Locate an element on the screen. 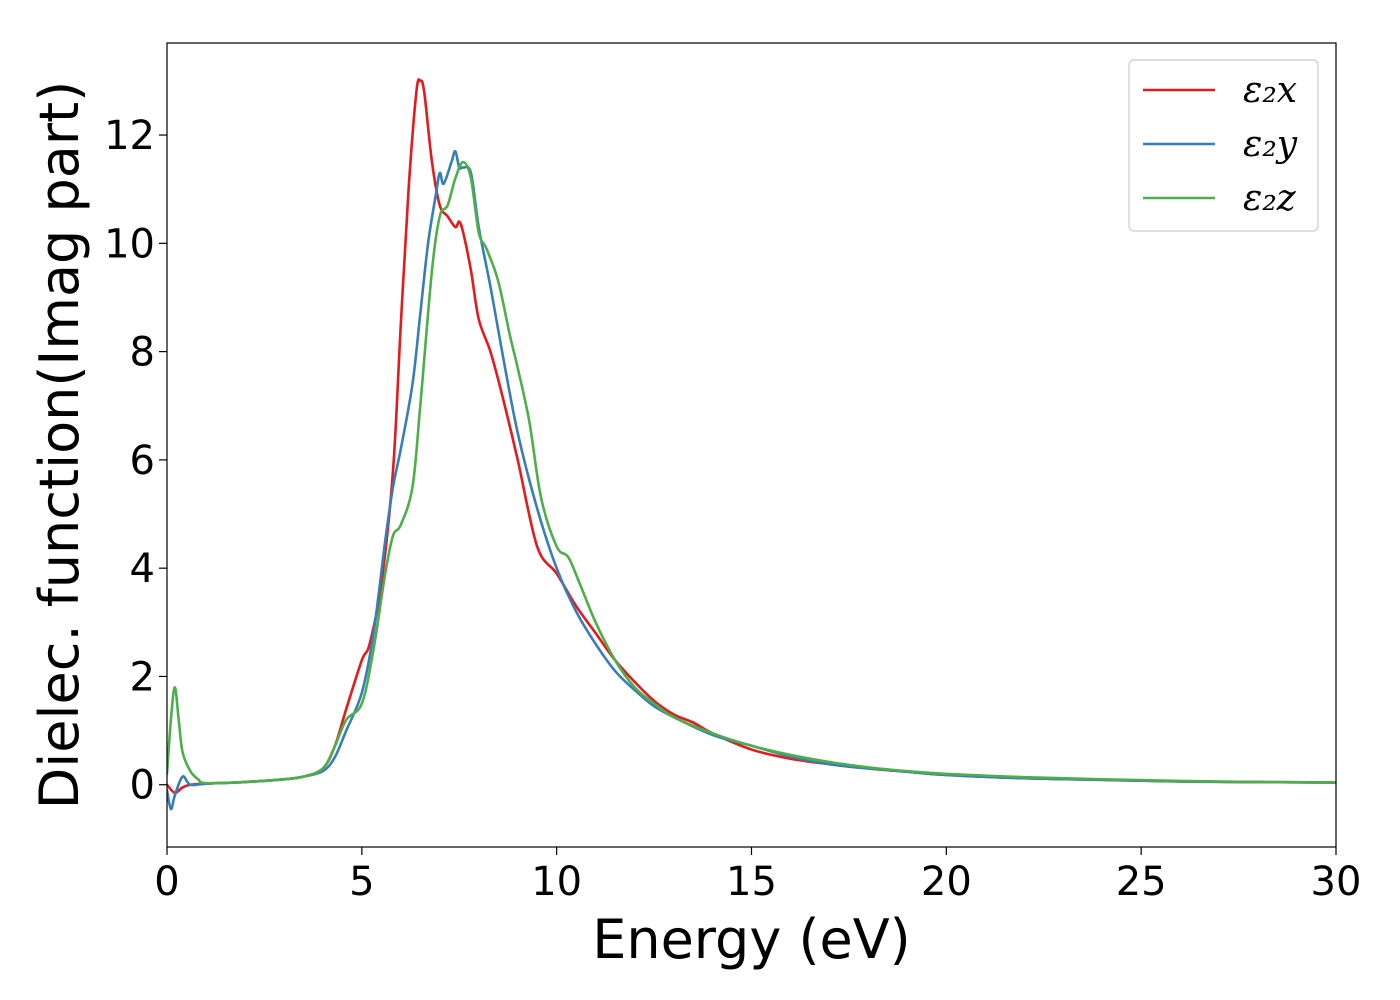 This screenshot has width=1400, height=1000. legend-label-2: ε₂y is located at coordinates (1270, 144).